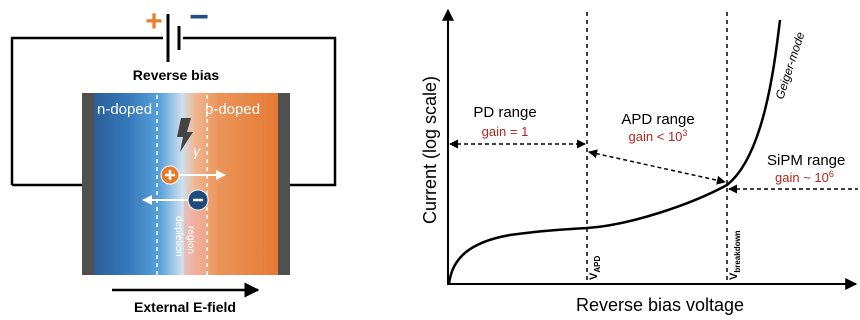 The height and width of the screenshot is (320, 860). What do you see at coordinates (176, 75) in the screenshot?
I see `reverse-bias-label: Reverse bias` at bounding box center [176, 75].